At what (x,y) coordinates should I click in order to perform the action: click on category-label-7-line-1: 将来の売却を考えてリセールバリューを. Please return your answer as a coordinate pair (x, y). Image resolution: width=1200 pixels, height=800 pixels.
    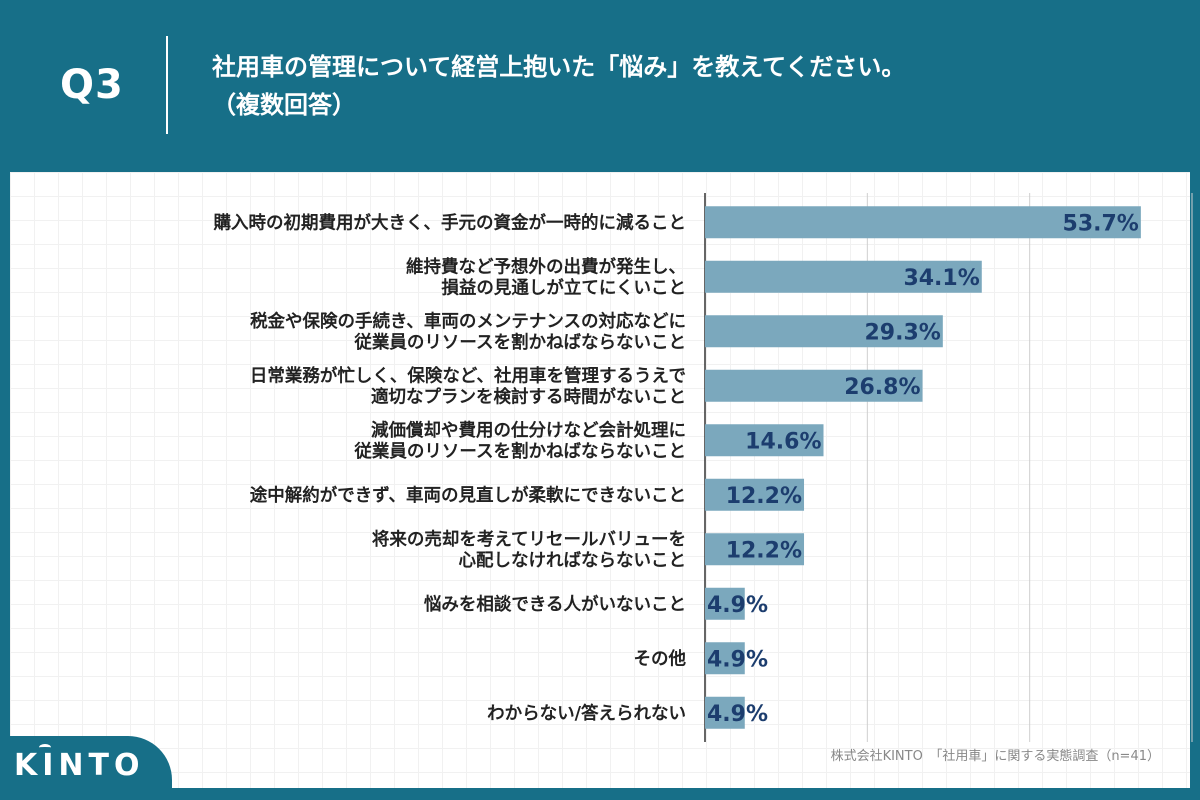
    Looking at the image, I should click on (529, 539).